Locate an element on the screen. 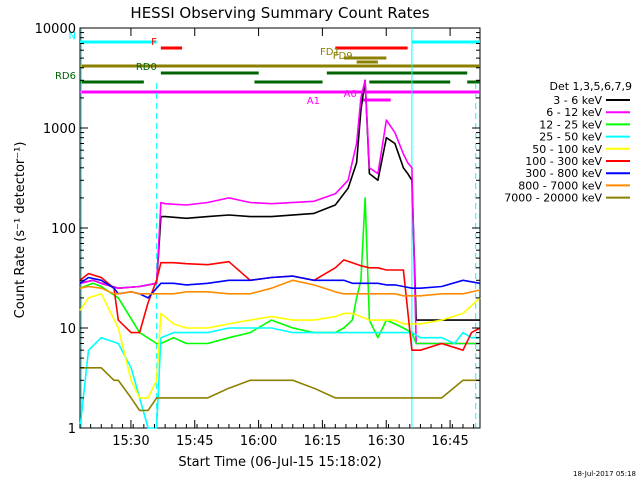  x-tick-label: 15:30 is located at coordinates (130, 441).